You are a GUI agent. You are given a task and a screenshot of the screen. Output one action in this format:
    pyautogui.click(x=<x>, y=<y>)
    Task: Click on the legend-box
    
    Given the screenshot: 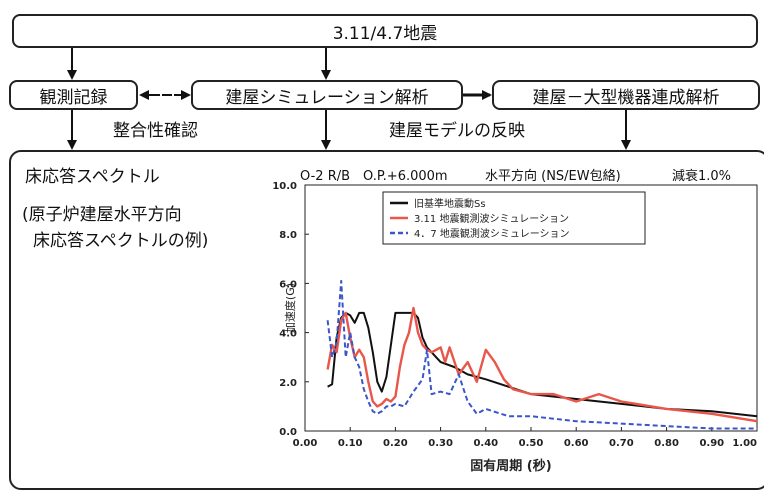 What is the action you would take?
    pyautogui.click(x=514, y=218)
    